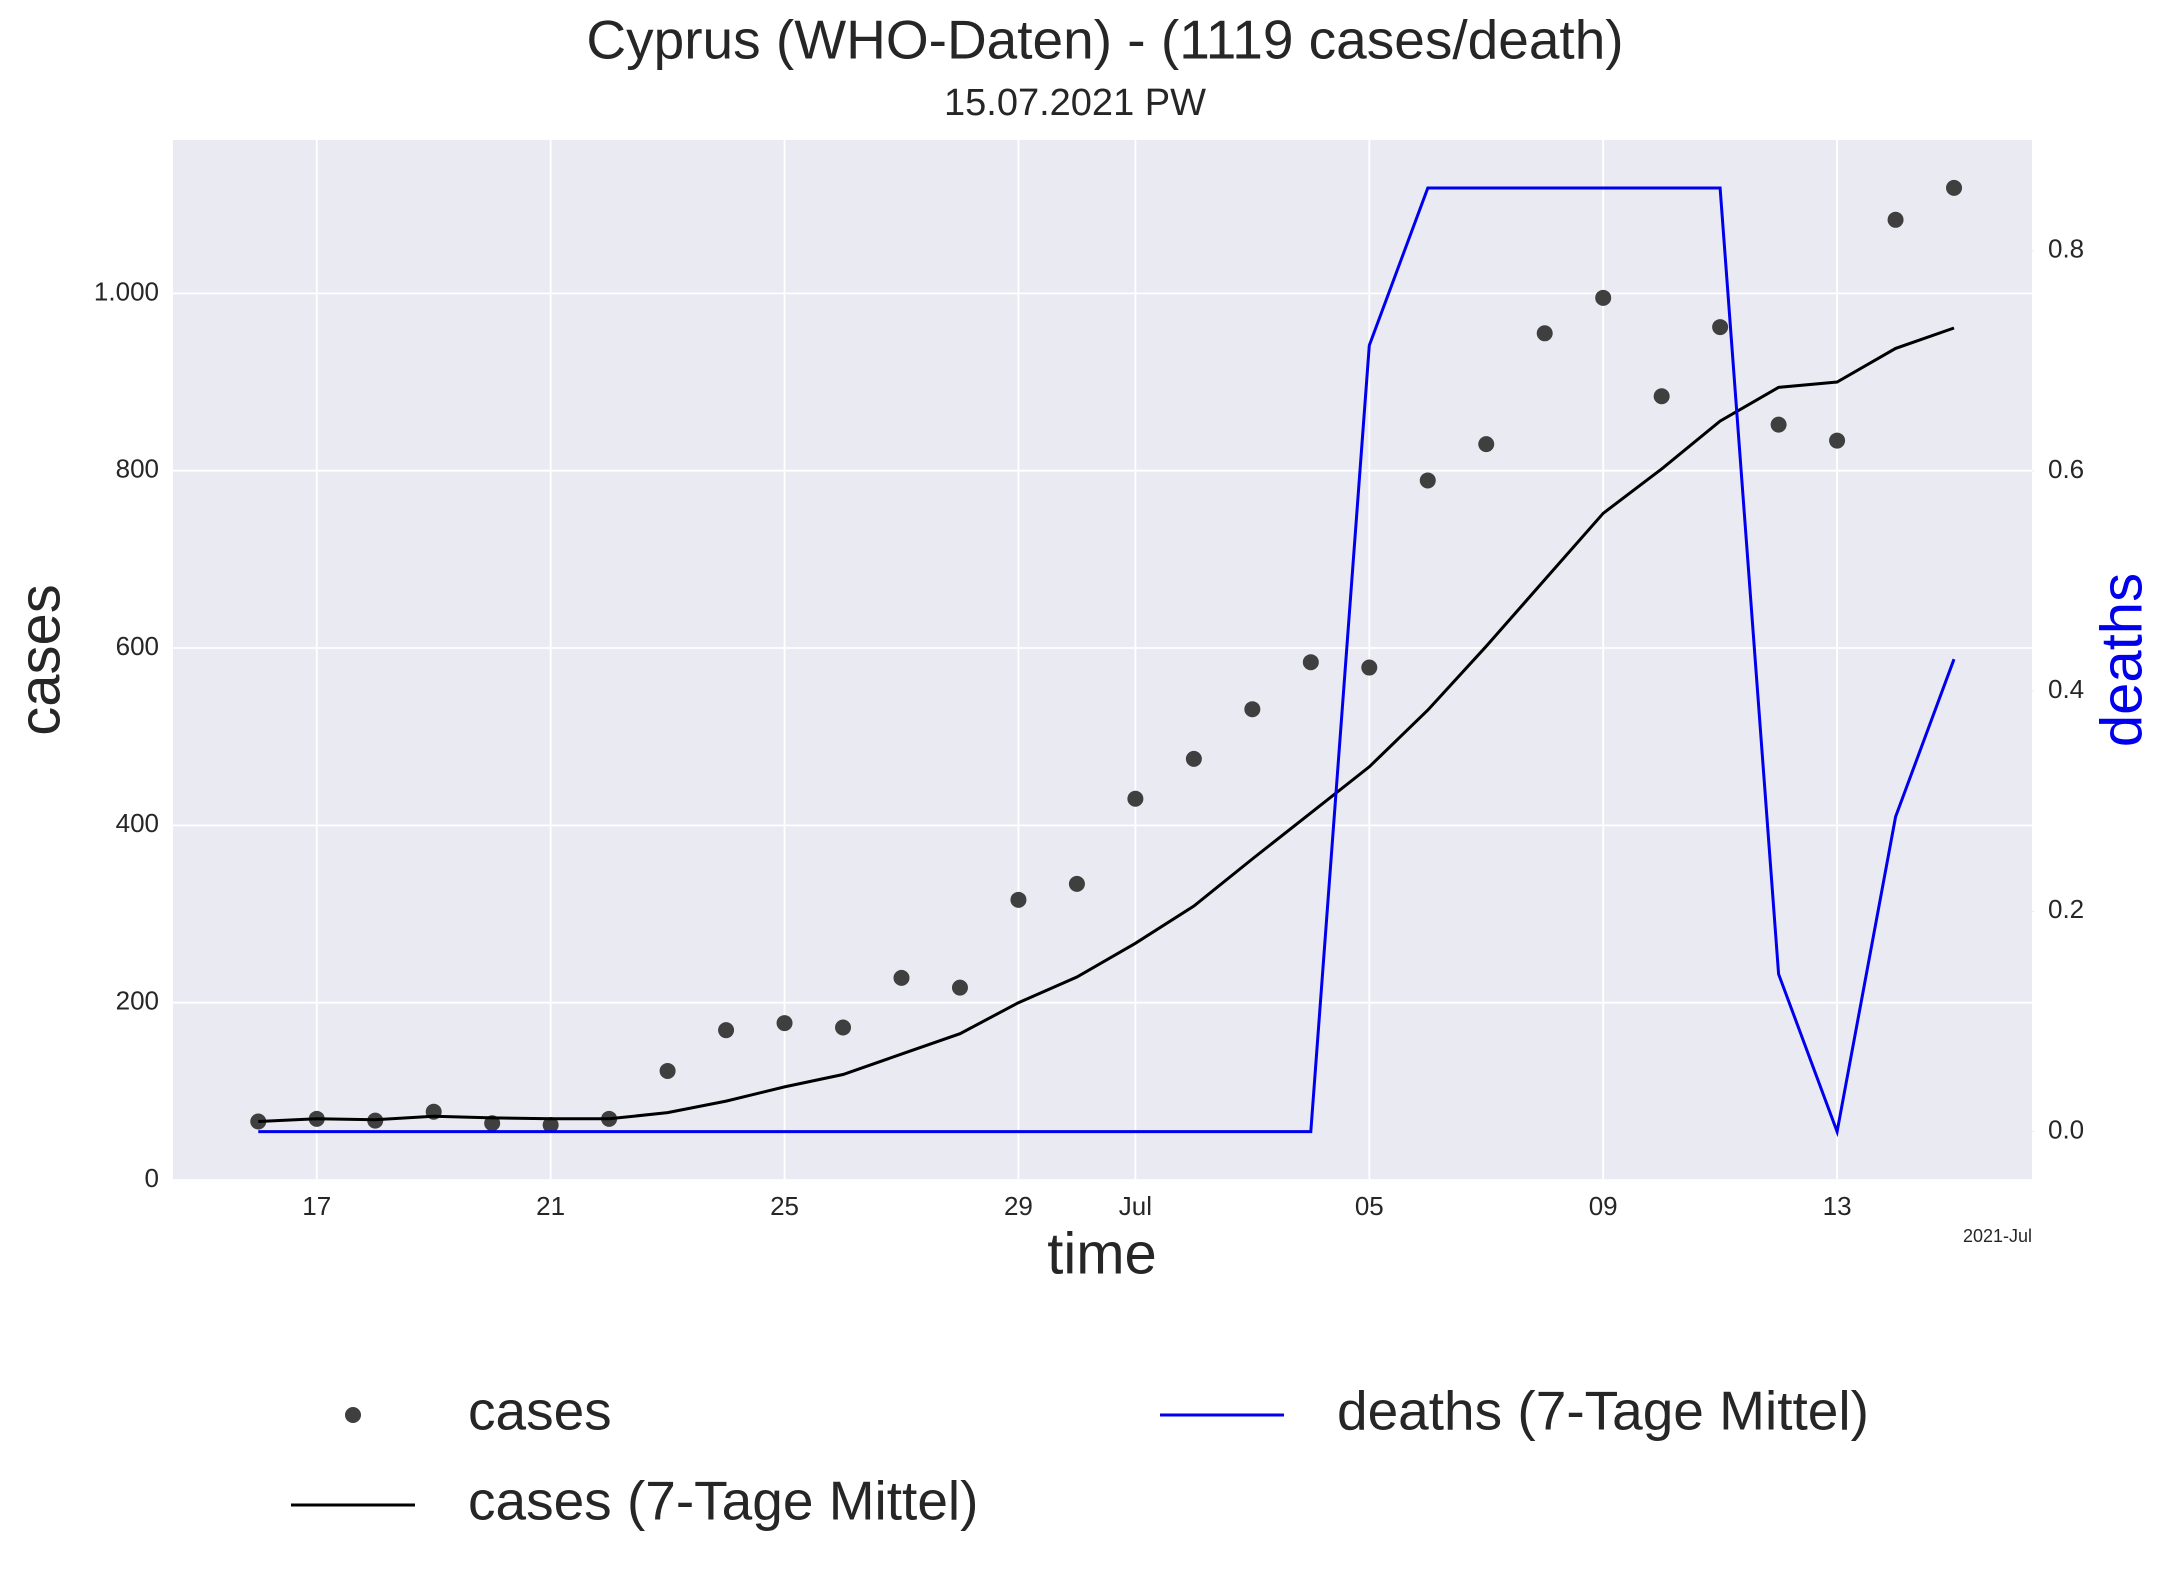 This screenshot has height=1578, width=2171. I want to click on y2-tick-label: 0.4, so click(2066, 689).